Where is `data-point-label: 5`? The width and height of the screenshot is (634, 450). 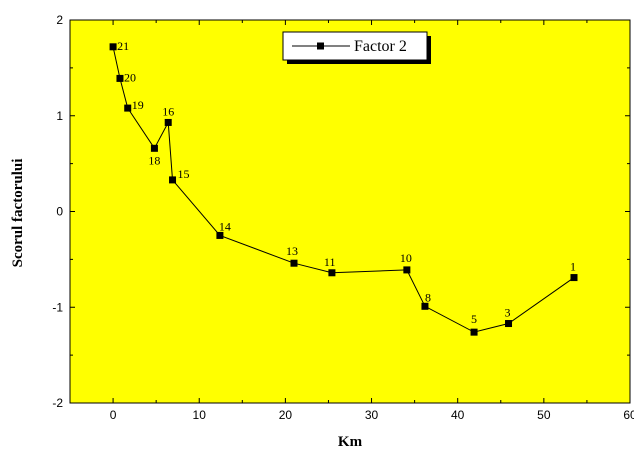 data-point-label: 5 is located at coordinates (474, 319).